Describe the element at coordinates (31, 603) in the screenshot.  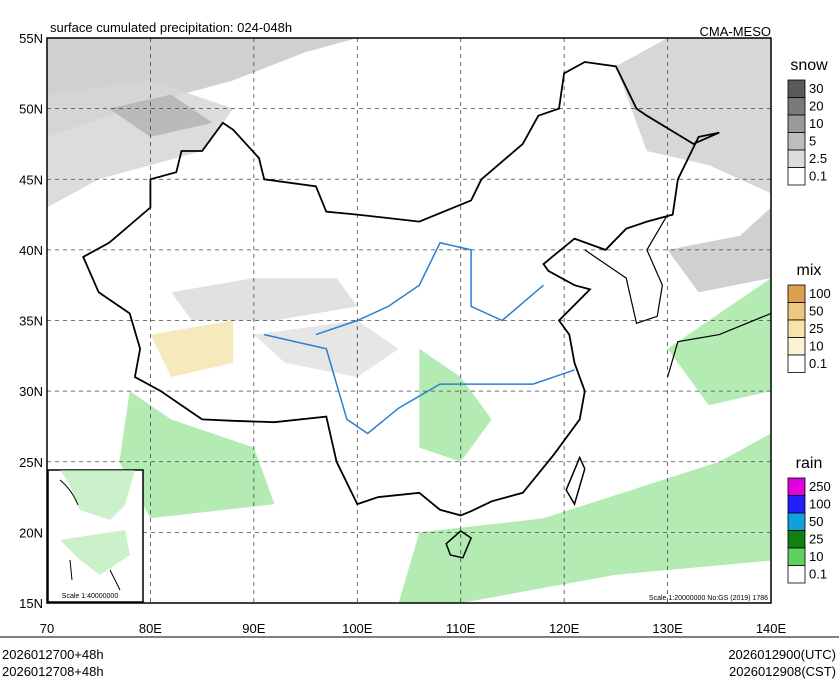
I see `lat-label: 15N` at that location.